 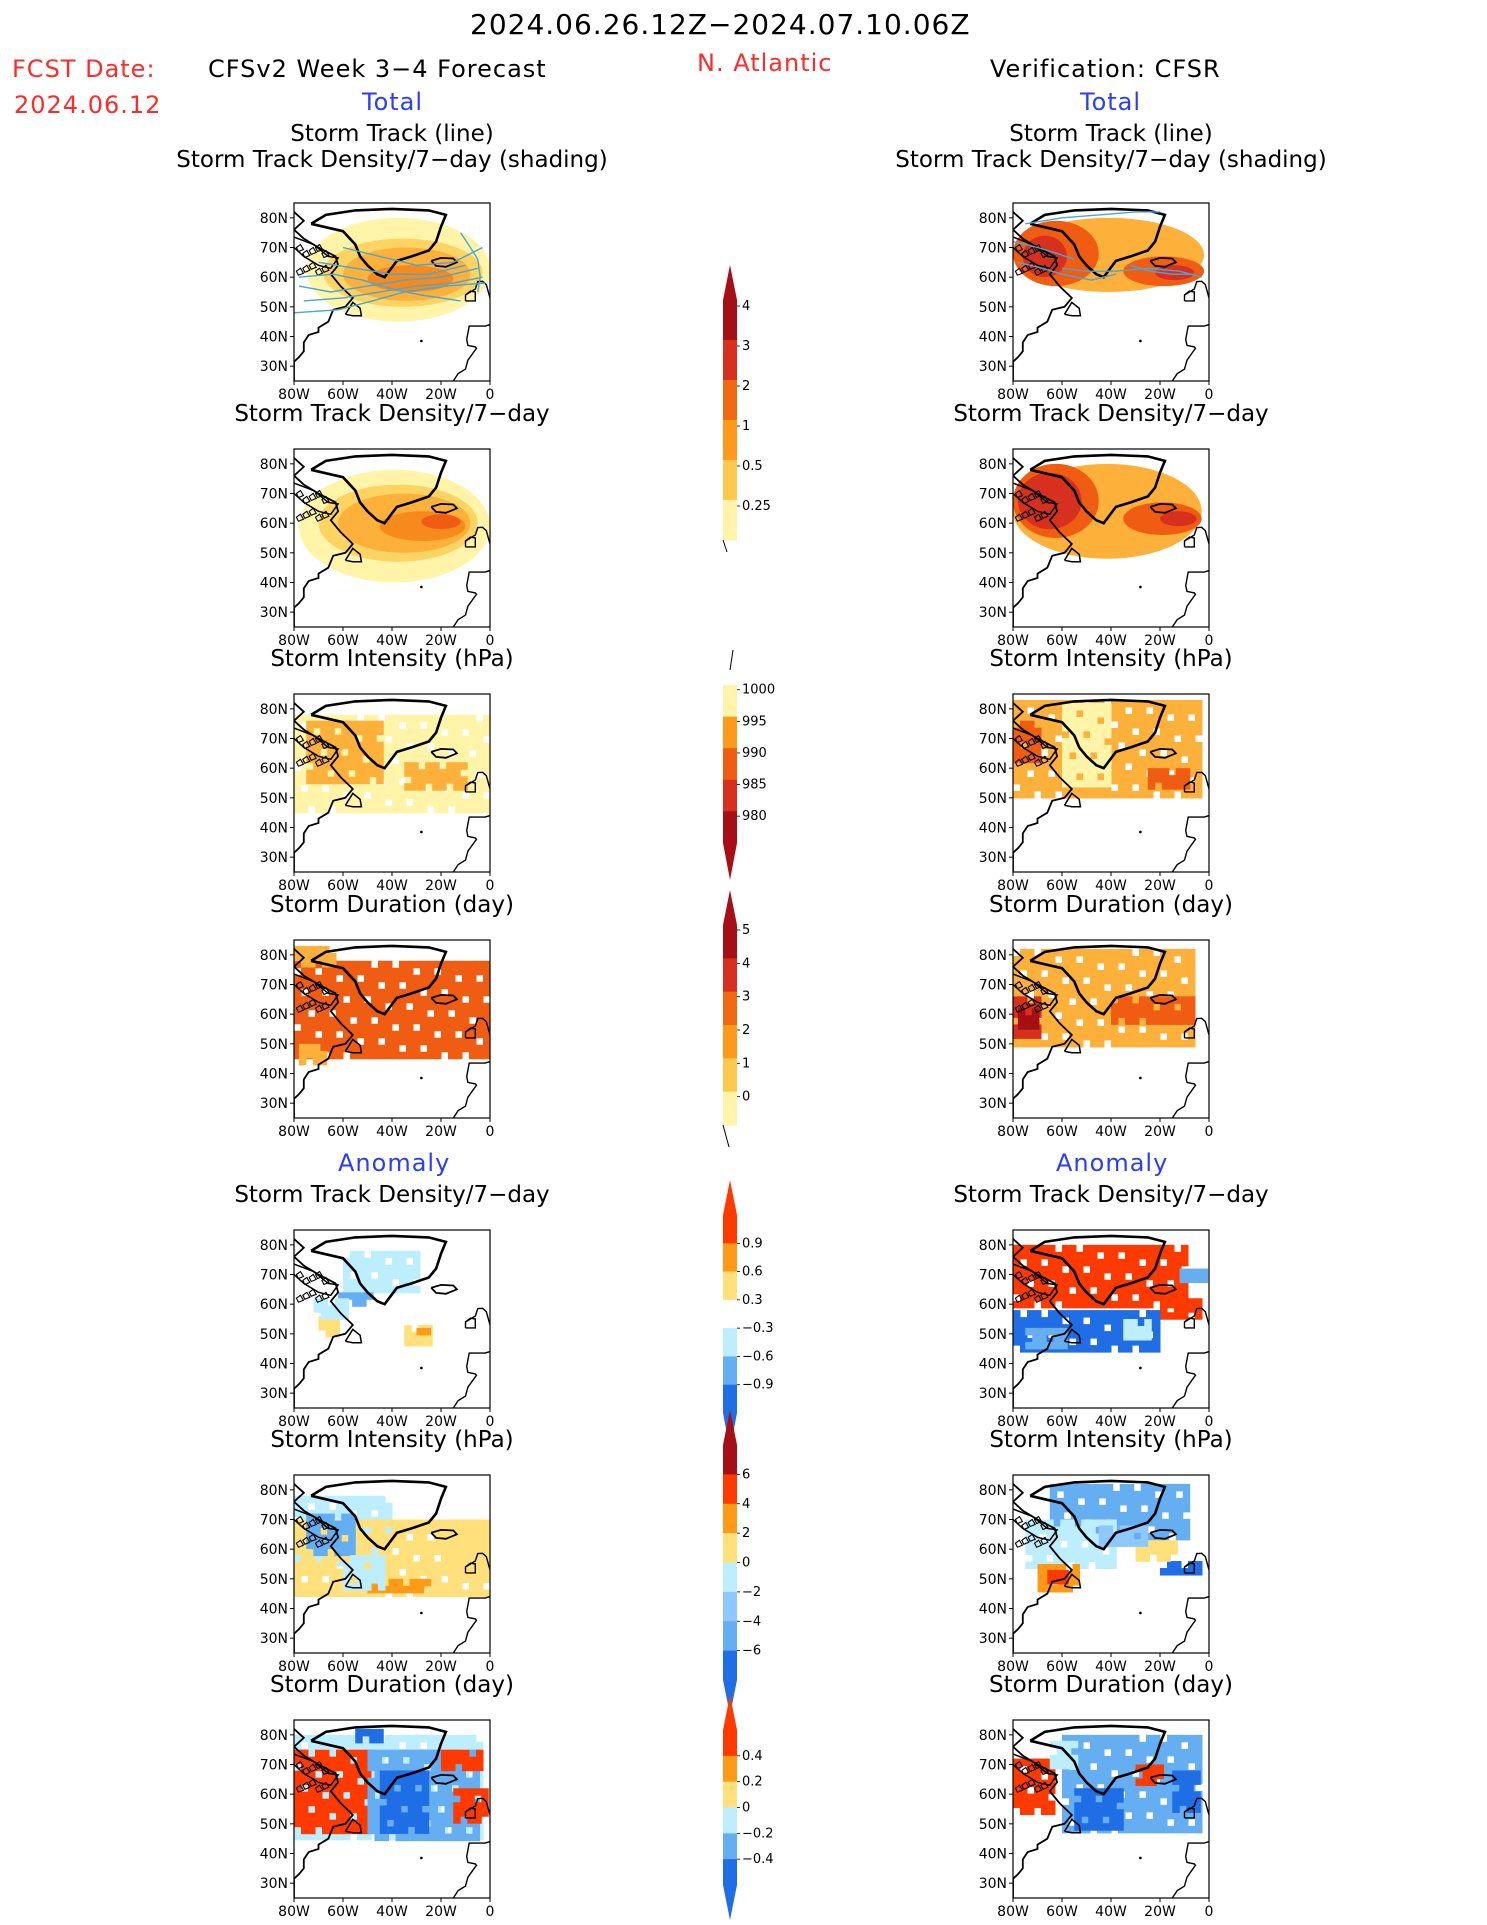 I want to click on lat-tick-label: 50N, so click(x=993, y=308).